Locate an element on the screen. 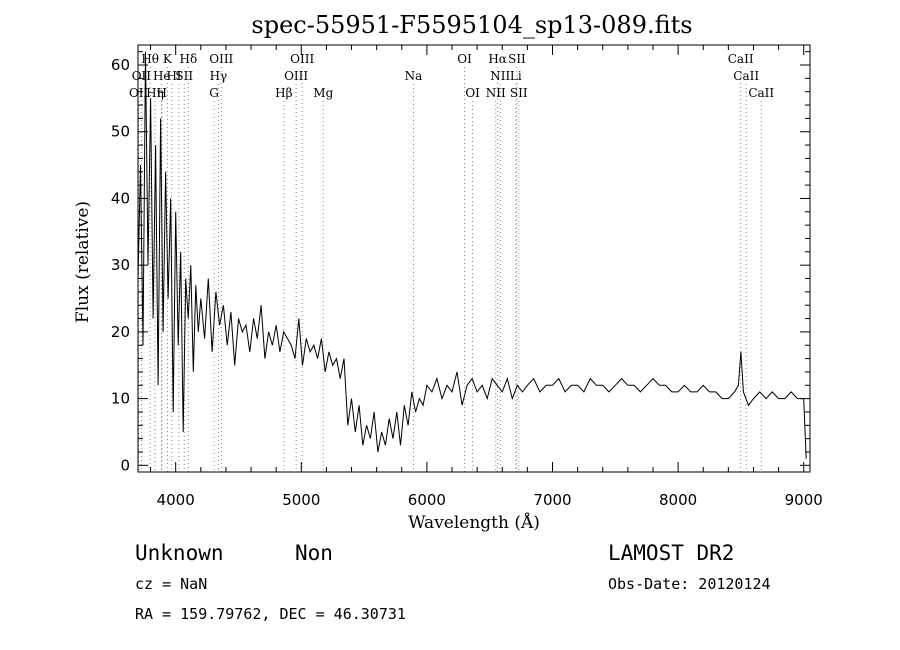 This screenshot has height=650, width=900. y-tick-label: 0 is located at coordinates (125, 465).